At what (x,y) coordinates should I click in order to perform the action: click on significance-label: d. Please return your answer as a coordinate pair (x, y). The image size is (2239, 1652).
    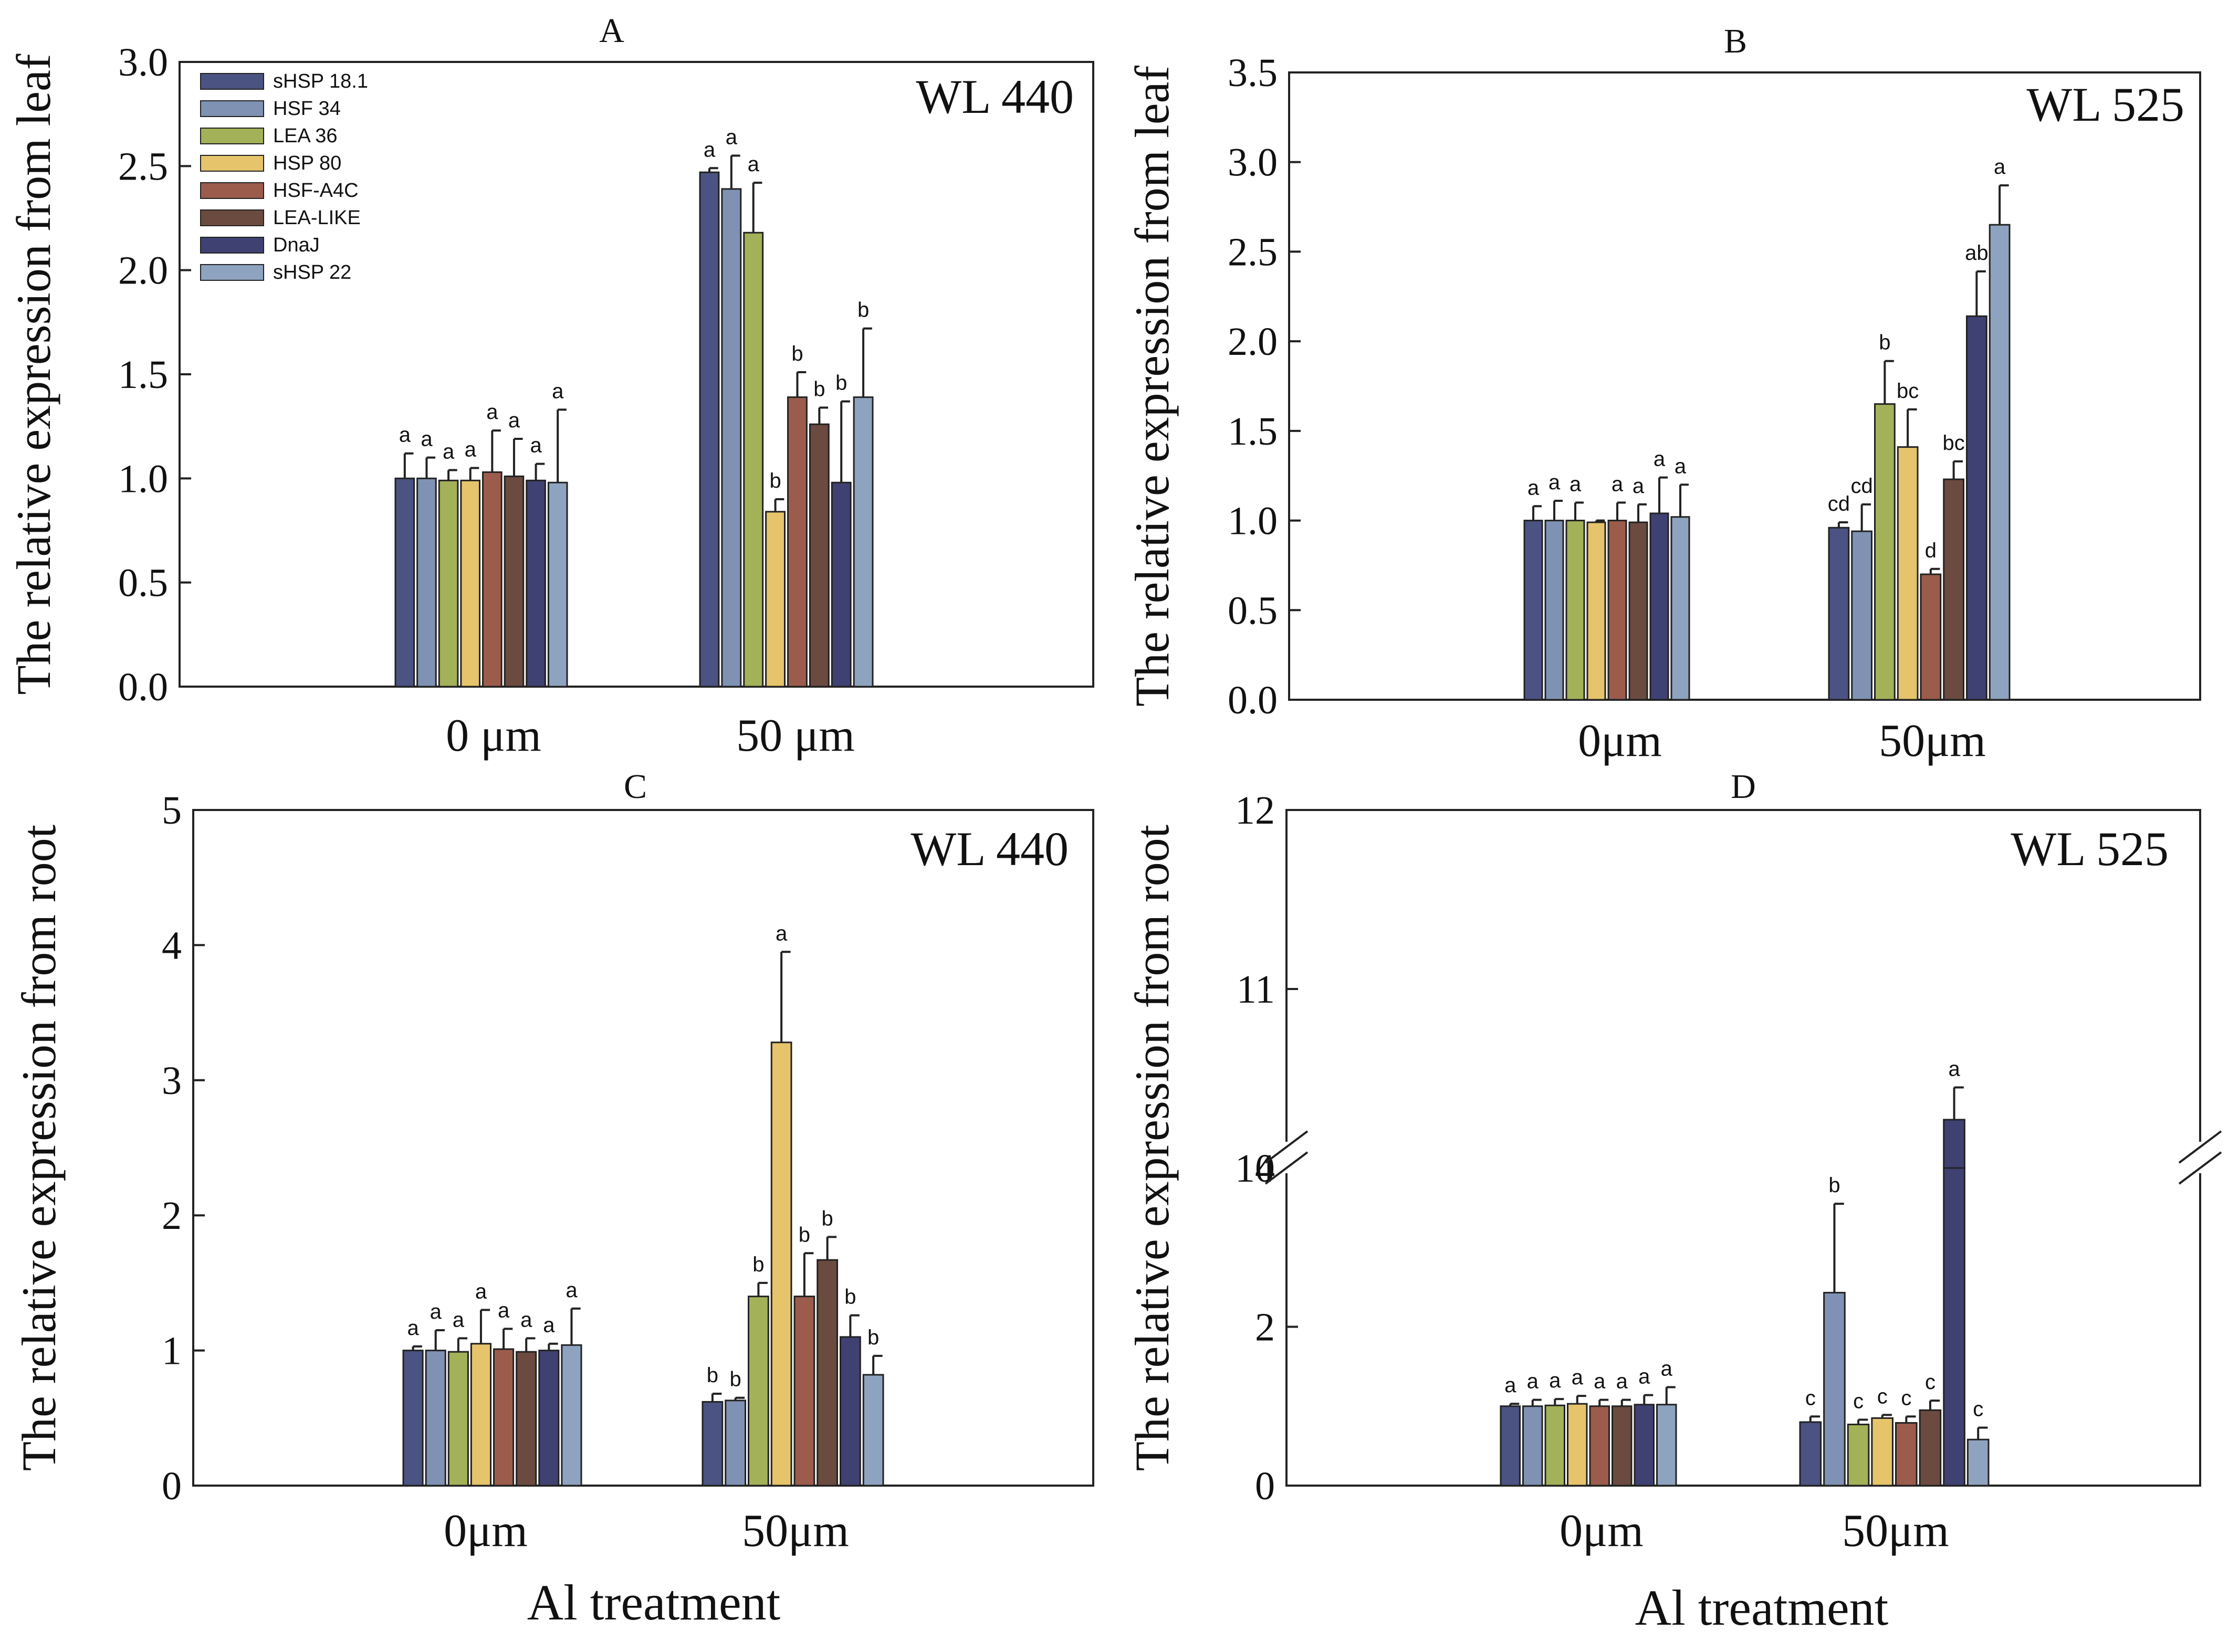
    Looking at the image, I should click on (1931, 550).